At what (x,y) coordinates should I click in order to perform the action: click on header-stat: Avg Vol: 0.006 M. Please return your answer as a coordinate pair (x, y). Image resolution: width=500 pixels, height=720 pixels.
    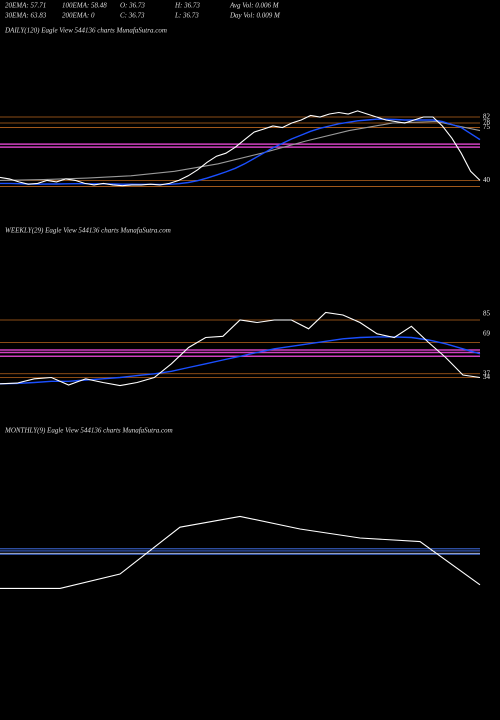
    Looking at the image, I should click on (254, 6).